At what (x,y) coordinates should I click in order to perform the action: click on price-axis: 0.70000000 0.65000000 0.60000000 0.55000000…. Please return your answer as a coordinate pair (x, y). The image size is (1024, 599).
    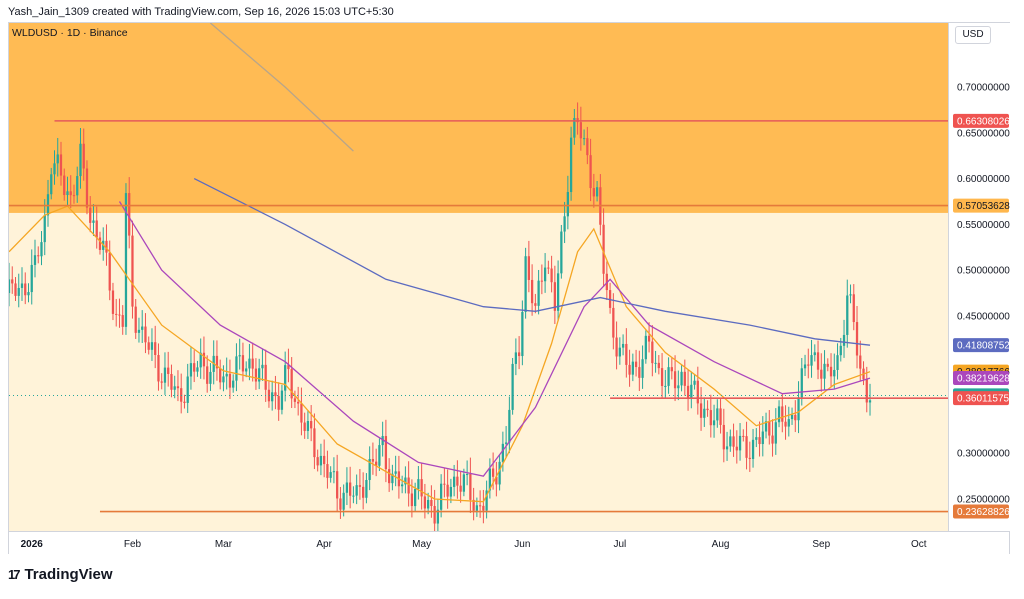
    Looking at the image, I should click on (979, 277).